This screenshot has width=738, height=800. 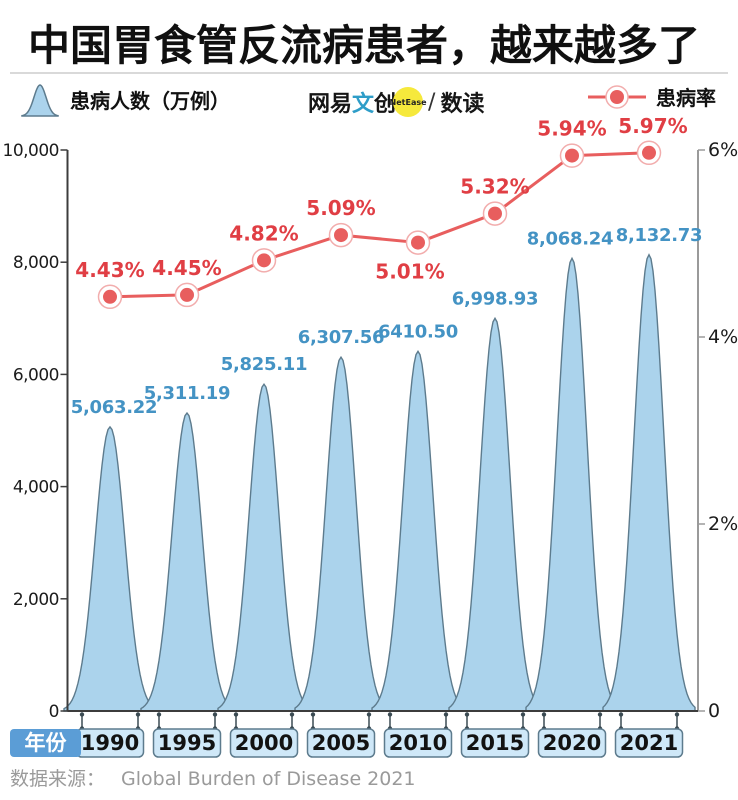 What do you see at coordinates (36, 488) in the screenshot?
I see `left-tick-label: 4,000` at bounding box center [36, 488].